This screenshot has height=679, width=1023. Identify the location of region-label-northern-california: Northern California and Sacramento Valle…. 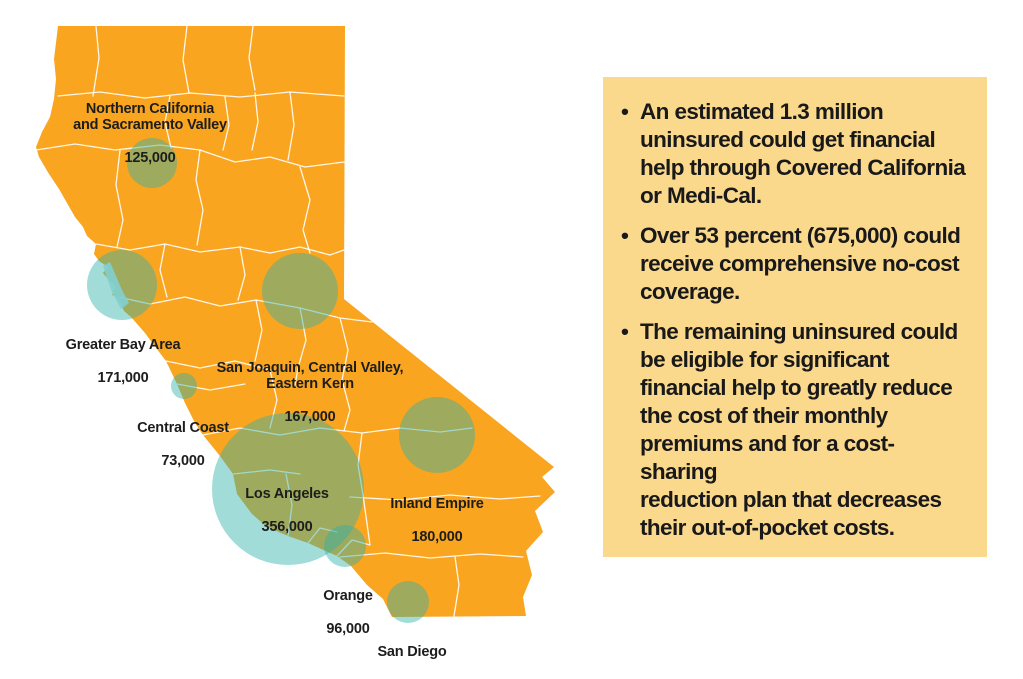
(150, 133).